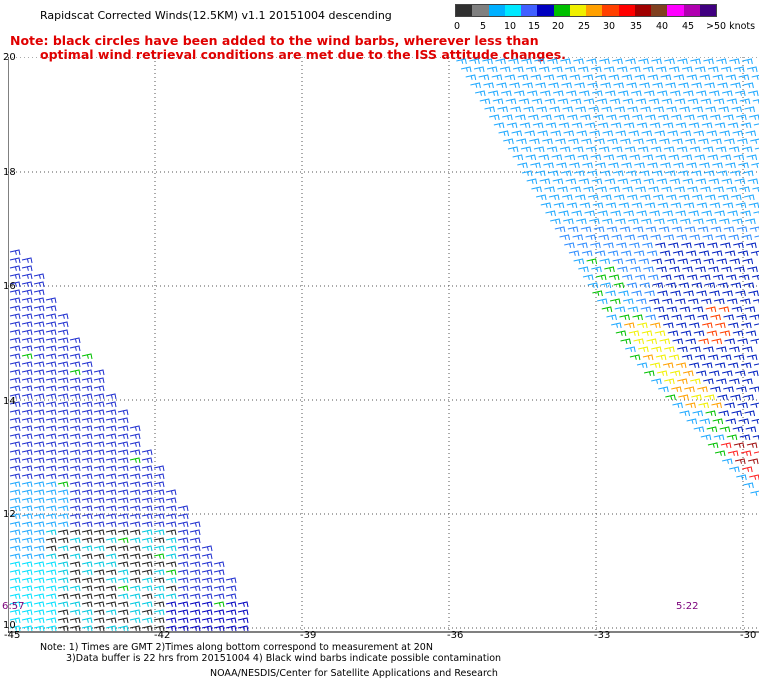 The image size is (760, 688). What do you see at coordinates (691, 10) in the screenshot?
I see `colorbar-swatch` at bounding box center [691, 10].